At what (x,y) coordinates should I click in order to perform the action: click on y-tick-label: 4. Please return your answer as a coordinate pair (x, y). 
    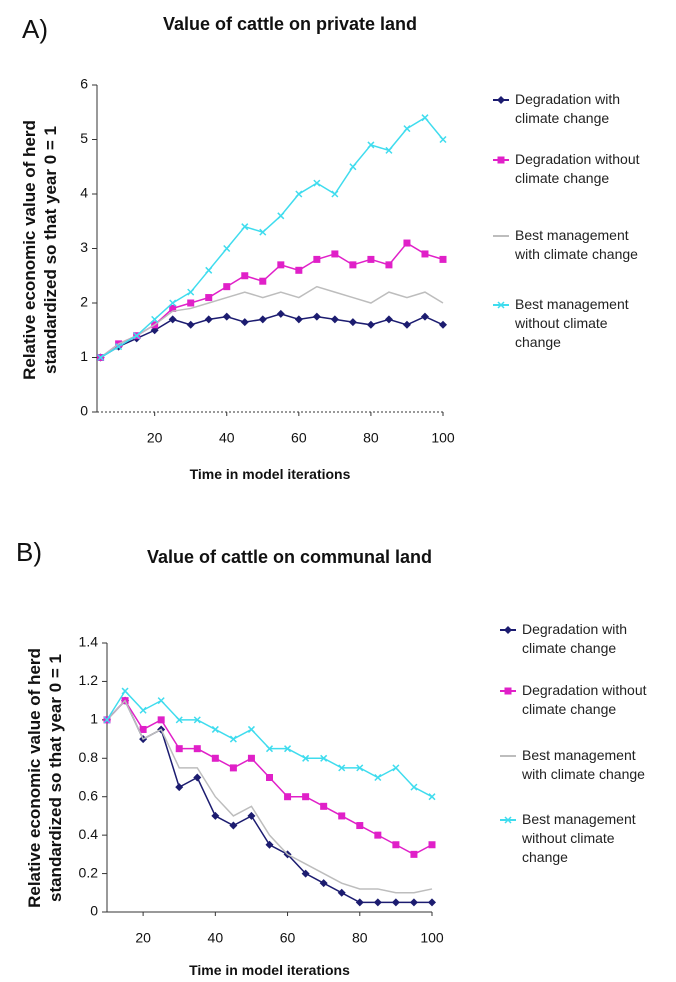
    Looking at the image, I should click on (84, 193).